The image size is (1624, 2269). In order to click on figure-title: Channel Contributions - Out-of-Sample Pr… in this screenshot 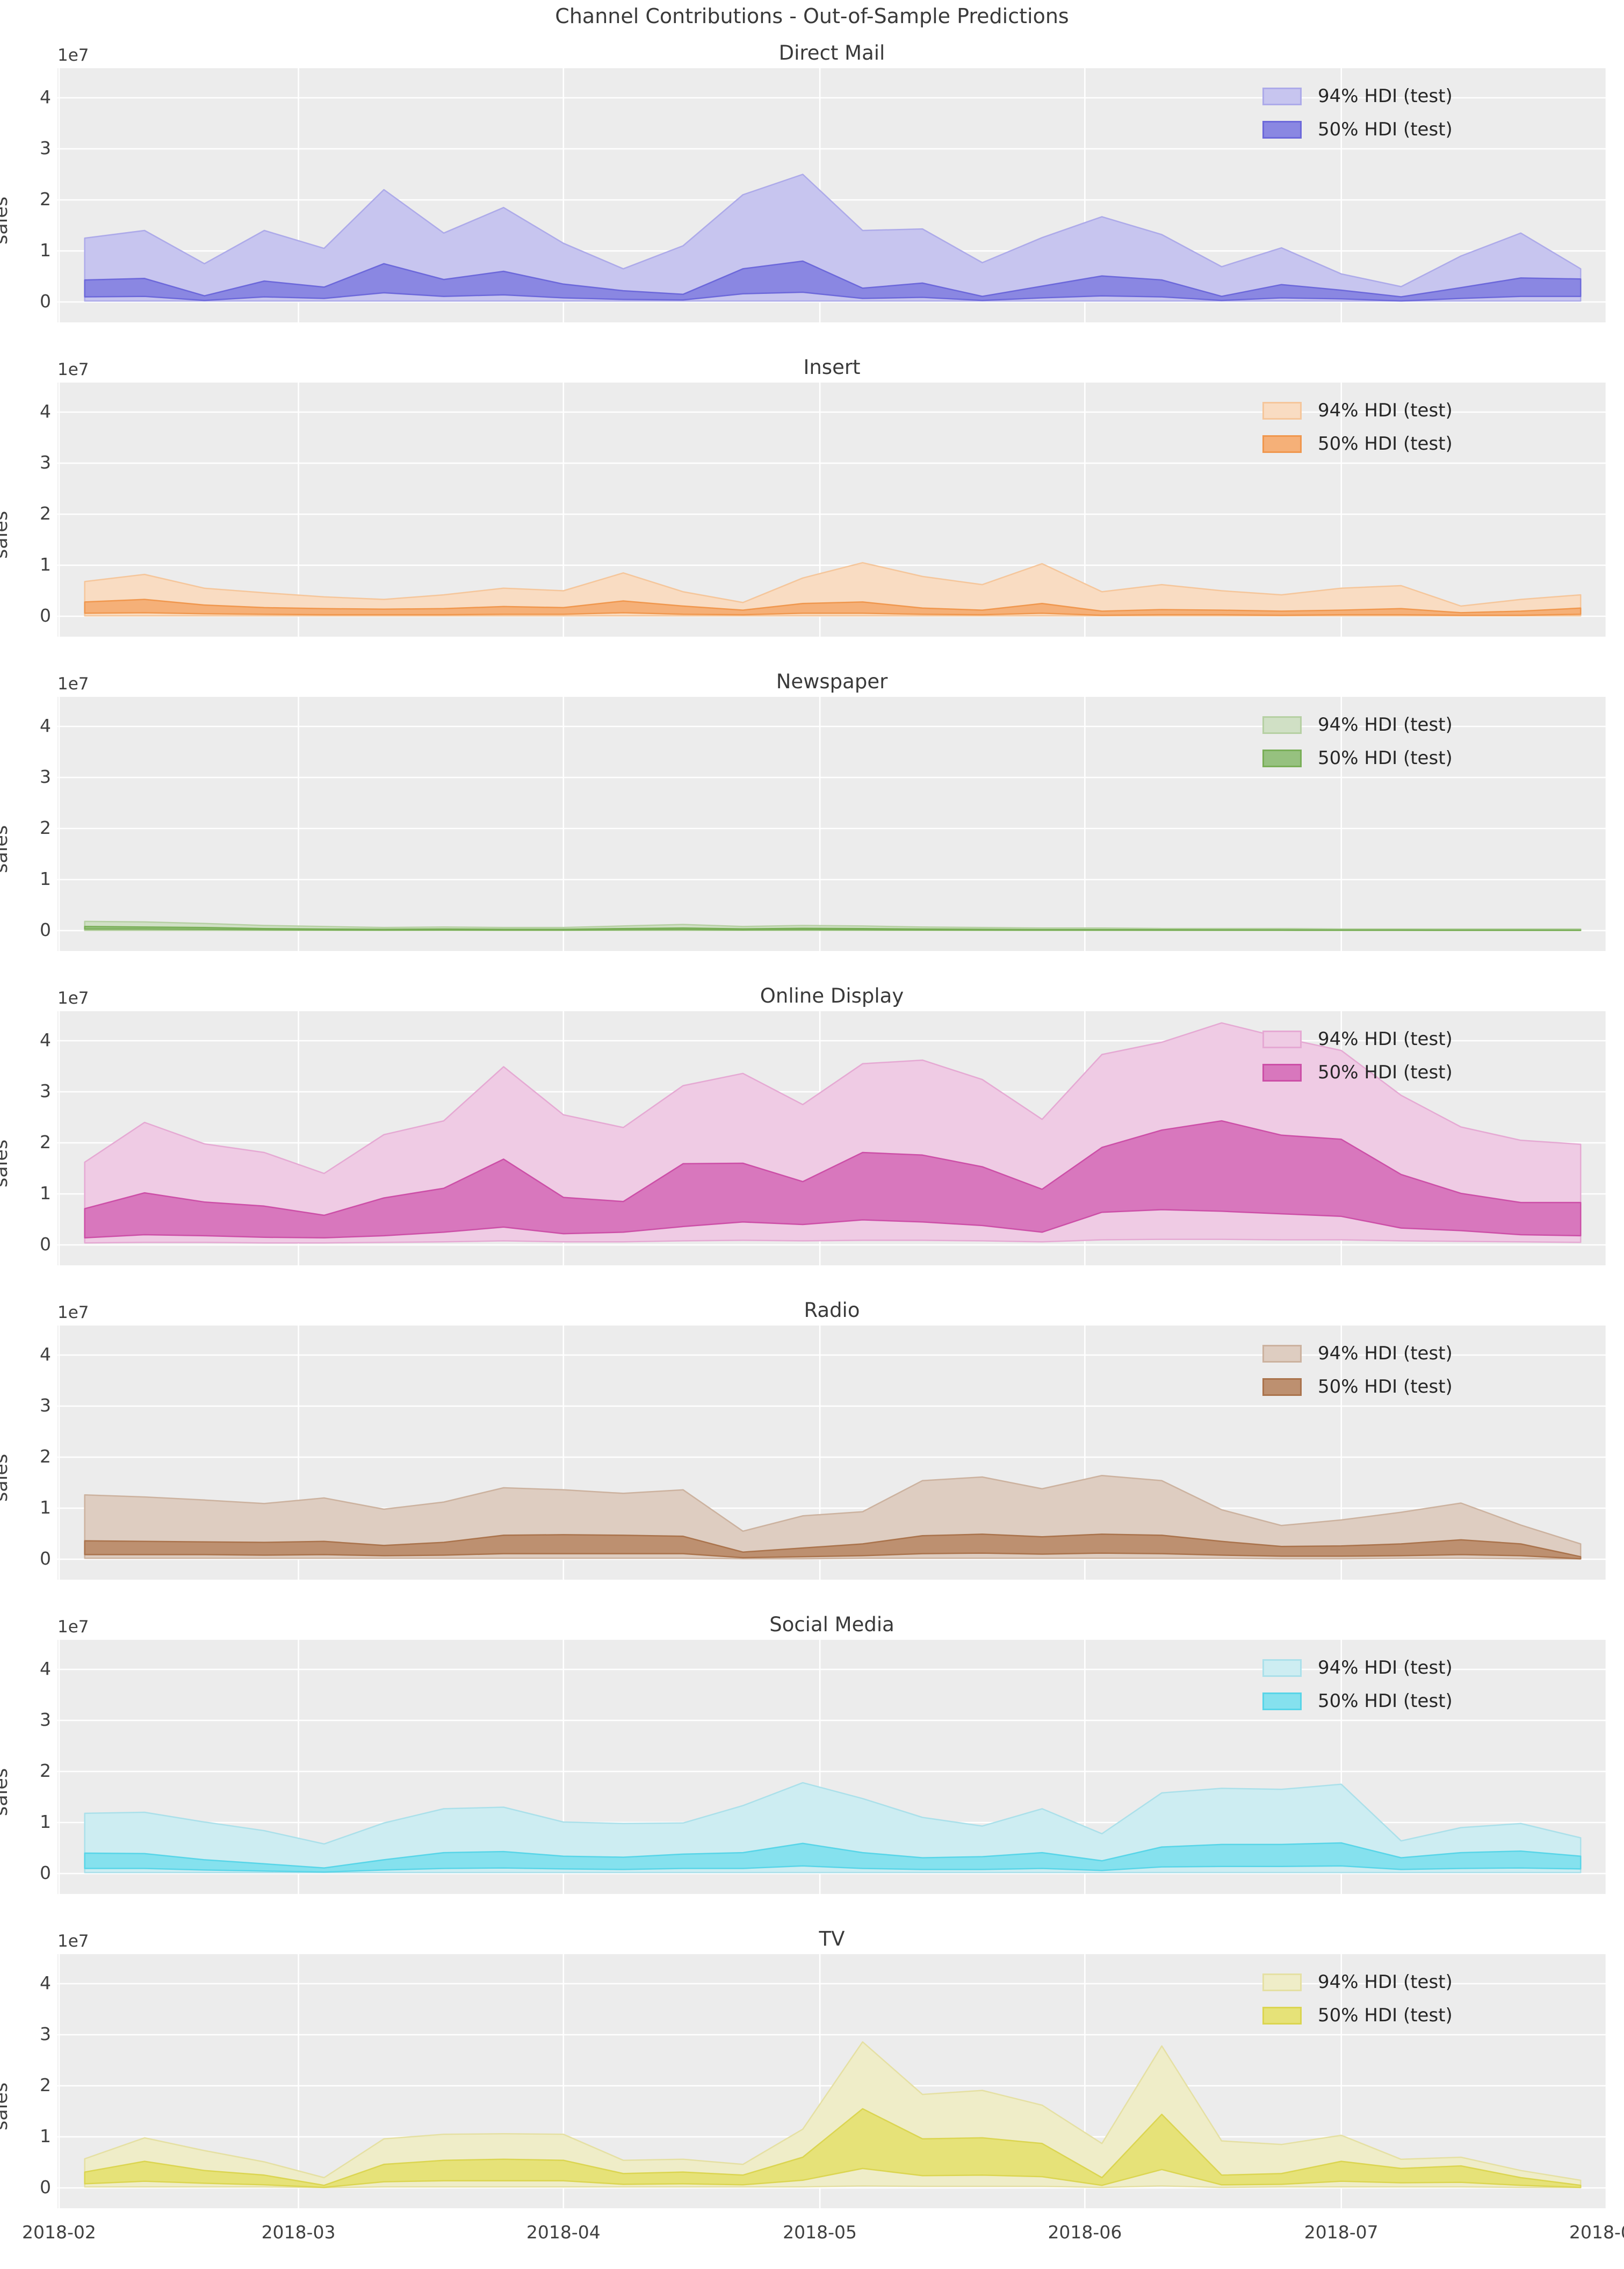, I will do `click(812, 16)`.